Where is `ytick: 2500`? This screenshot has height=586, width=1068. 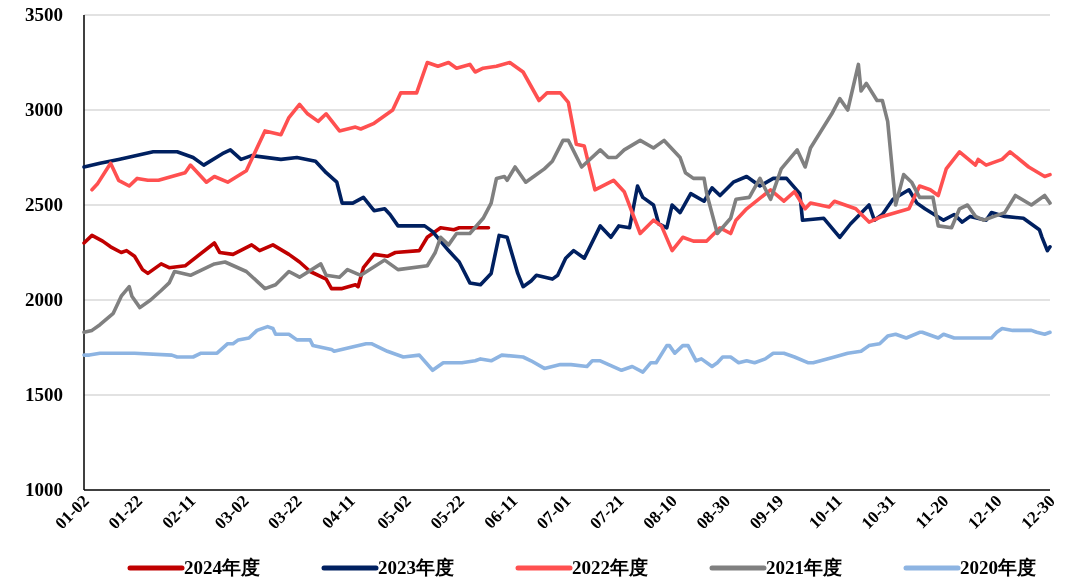
ytick: 2500 is located at coordinates (44, 204).